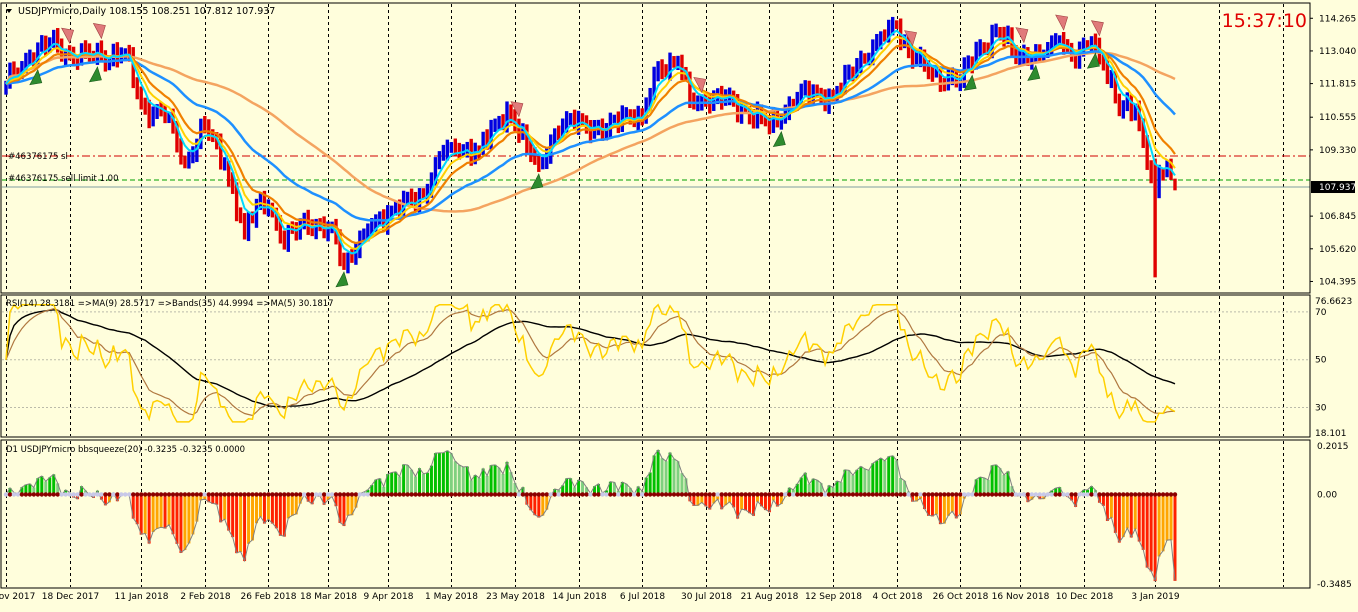 This screenshot has height=612, width=1358. Describe the element at coordinates (17, 597) in the screenshot. I see `x-axis-label: 24 Nov 2017` at that location.